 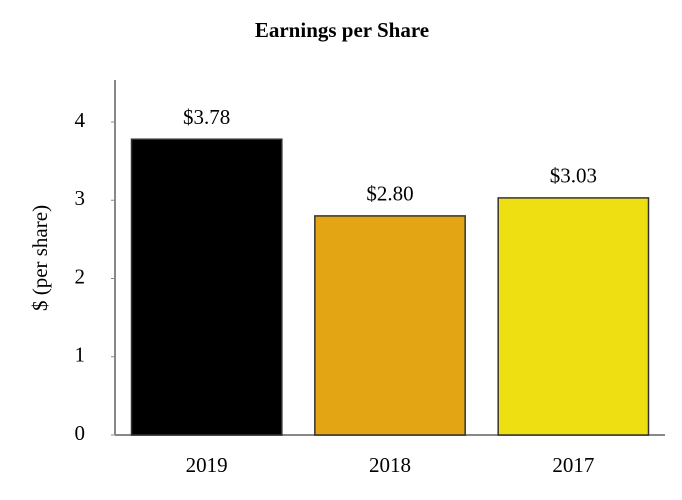 I want to click on x-tick-label: 2019, so click(x=207, y=465).